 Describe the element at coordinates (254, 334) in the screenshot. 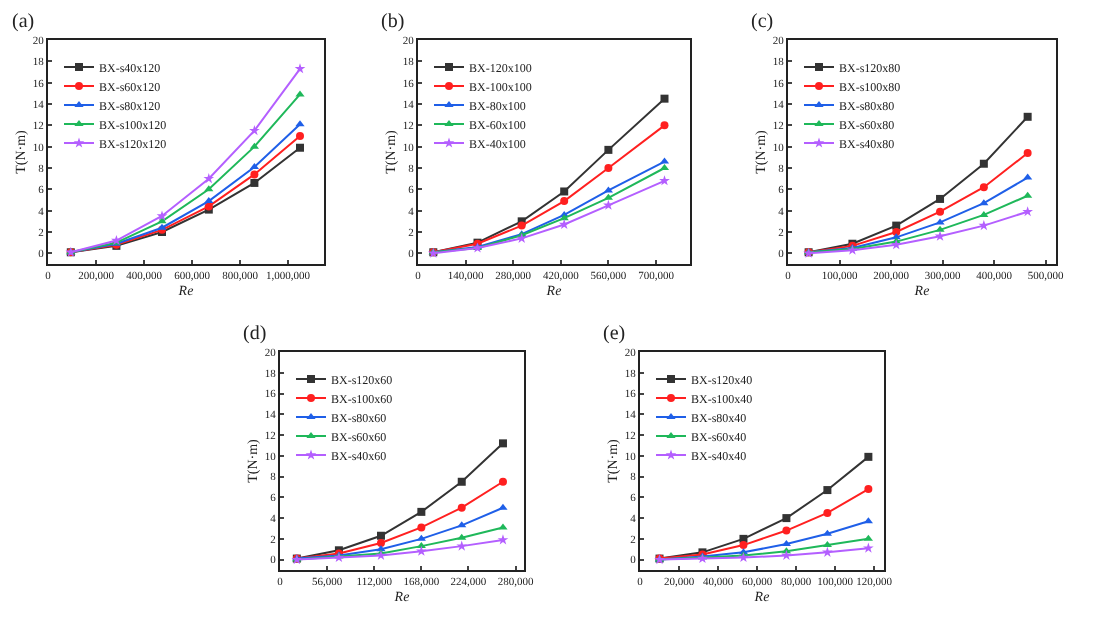

I see `chart-title: (d)` at that location.